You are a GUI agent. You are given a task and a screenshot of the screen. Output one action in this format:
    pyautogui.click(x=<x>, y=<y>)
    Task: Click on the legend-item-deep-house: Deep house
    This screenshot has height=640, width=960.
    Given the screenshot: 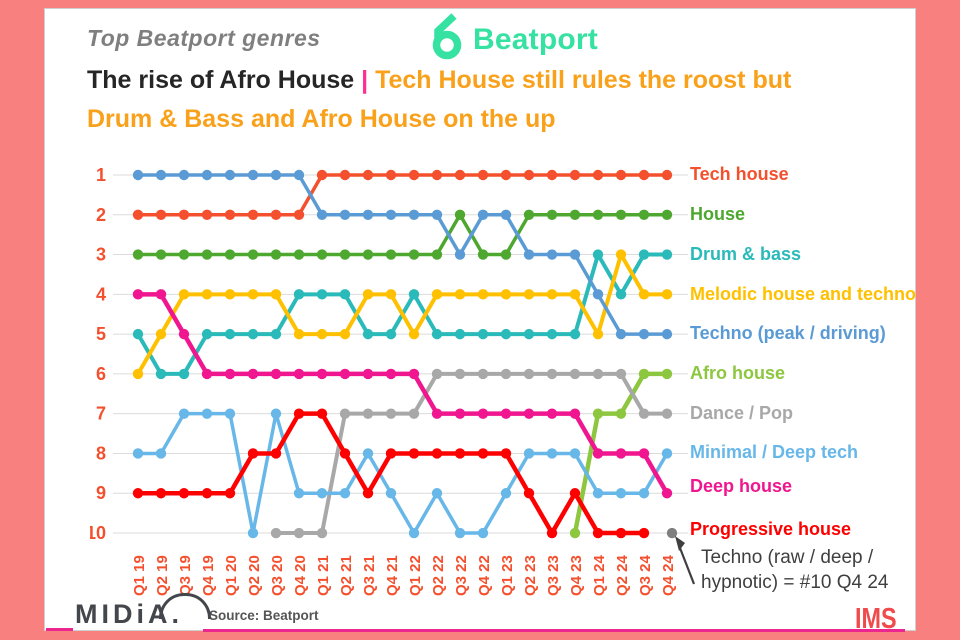 What is the action you would take?
    pyautogui.click(x=741, y=486)
    